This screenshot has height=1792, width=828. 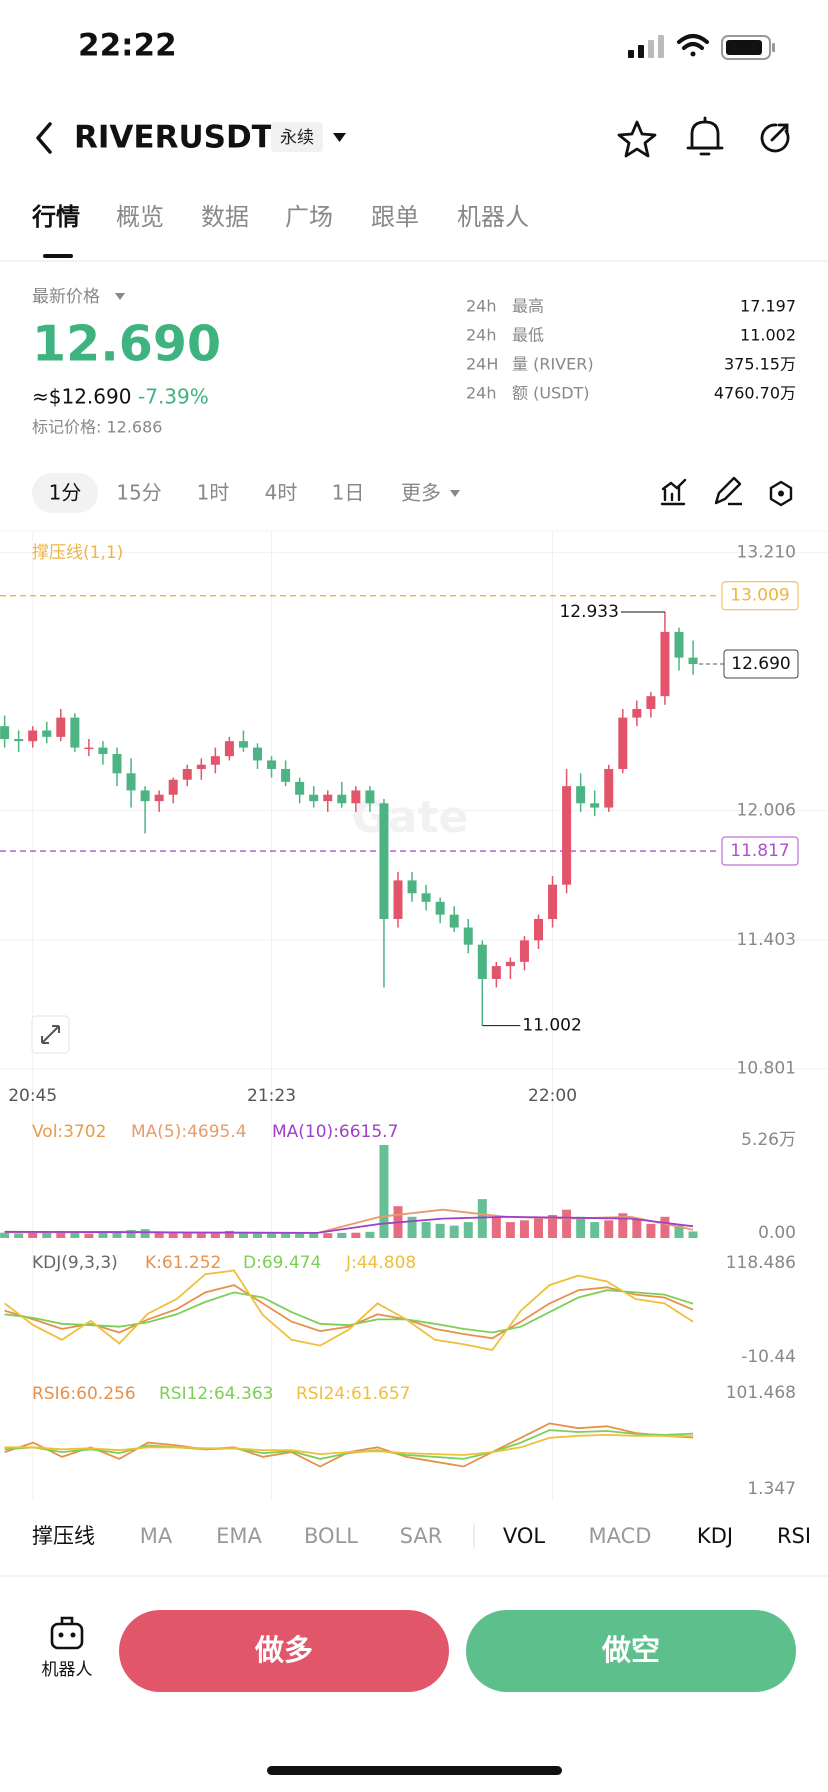 What do you see at coordinates (44, 138) in the screenshot?
I see `back-button` at bounding box center [44, 138].